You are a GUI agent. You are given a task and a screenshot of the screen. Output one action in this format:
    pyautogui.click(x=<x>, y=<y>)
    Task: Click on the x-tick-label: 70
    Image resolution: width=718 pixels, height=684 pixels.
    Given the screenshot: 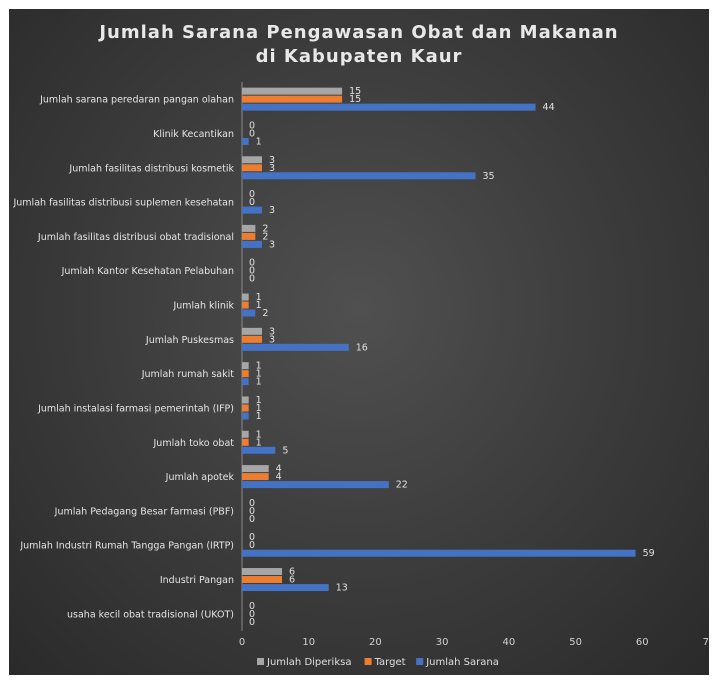 What is the action you would take?
    pyautogui.click(x=706, y=642)
    